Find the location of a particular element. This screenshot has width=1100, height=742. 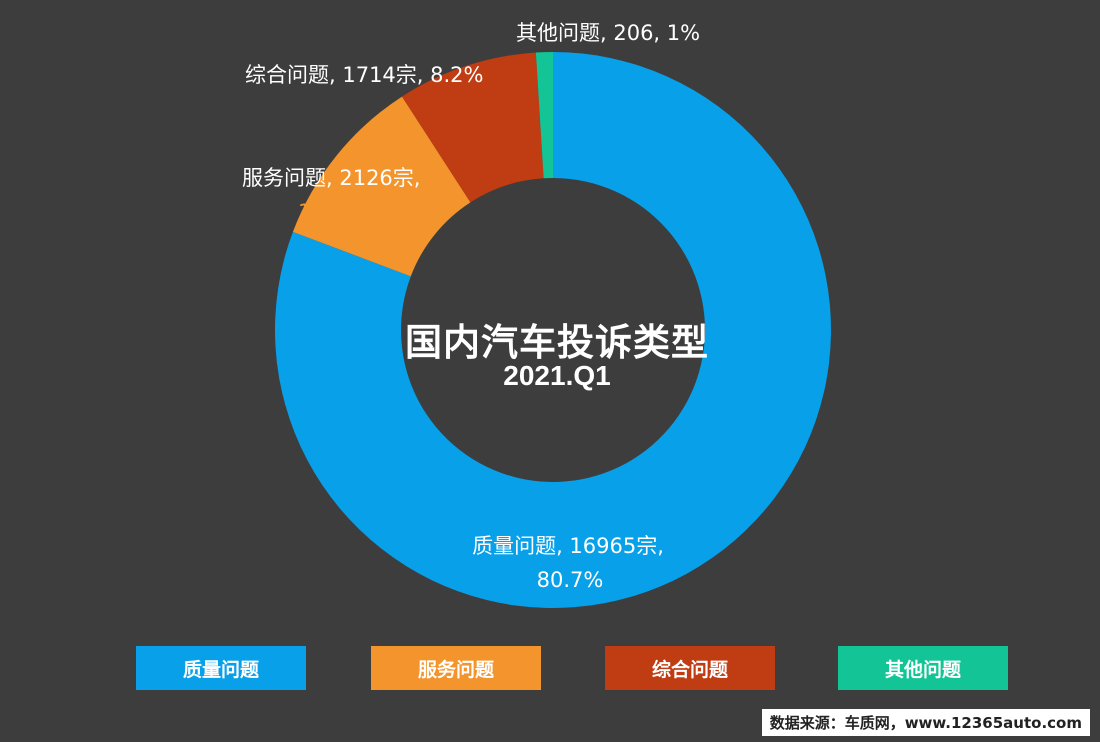

slice-label-other: 其他问题, 206, 1% is located at coordinates (608, 33).